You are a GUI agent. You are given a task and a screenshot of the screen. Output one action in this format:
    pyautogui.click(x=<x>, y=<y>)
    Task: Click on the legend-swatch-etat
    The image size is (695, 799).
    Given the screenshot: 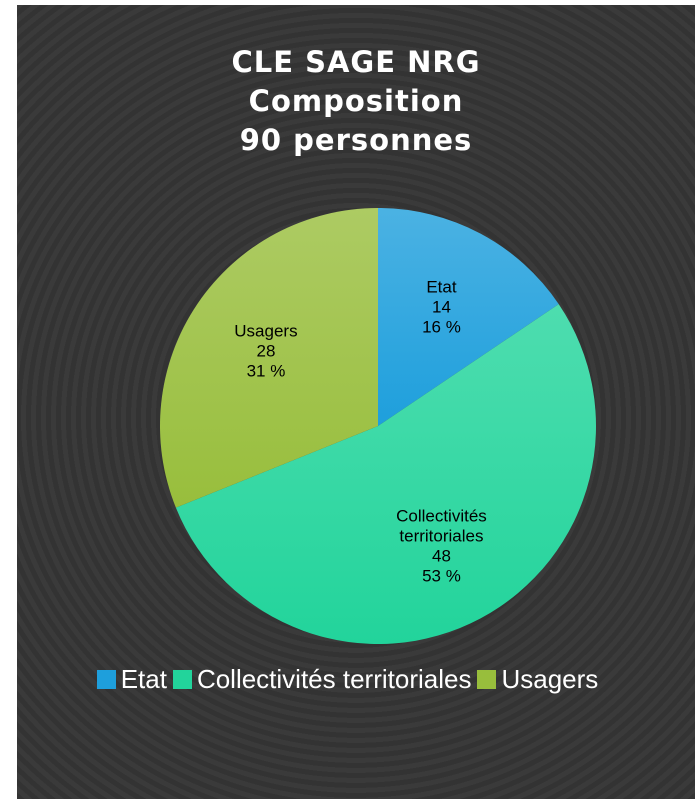 What is the action you would take?
    pyautogui.click(x=106, y=679)
    